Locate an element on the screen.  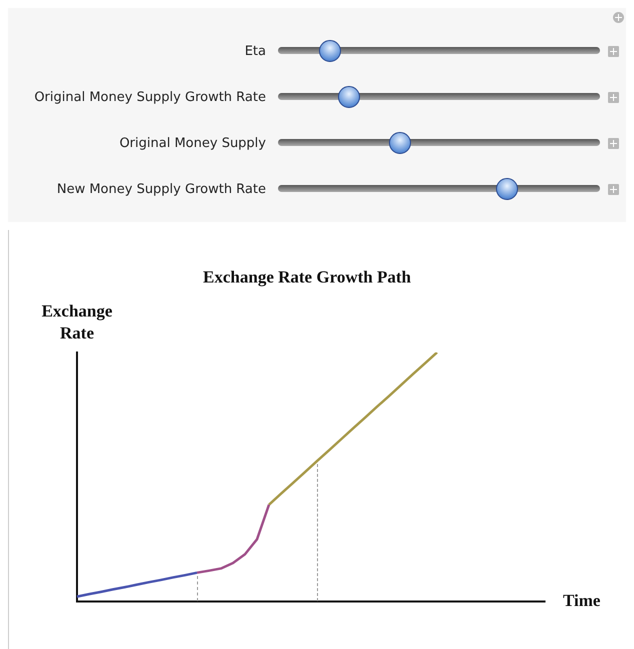
text: Original Money Supply Growth Rate is located at coordinates (150, 97).